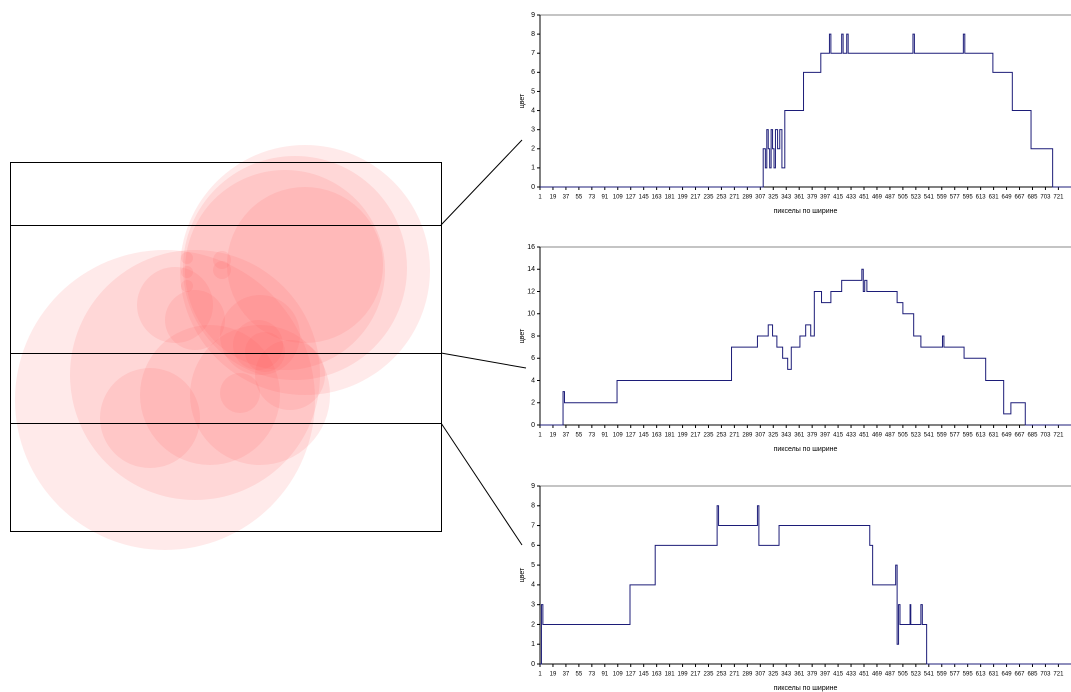 This screenshot has height=692, width=1071. Describe the element at coordinates (531, 247) in the screenshot. I see `y-tick-label: 16` at that location.